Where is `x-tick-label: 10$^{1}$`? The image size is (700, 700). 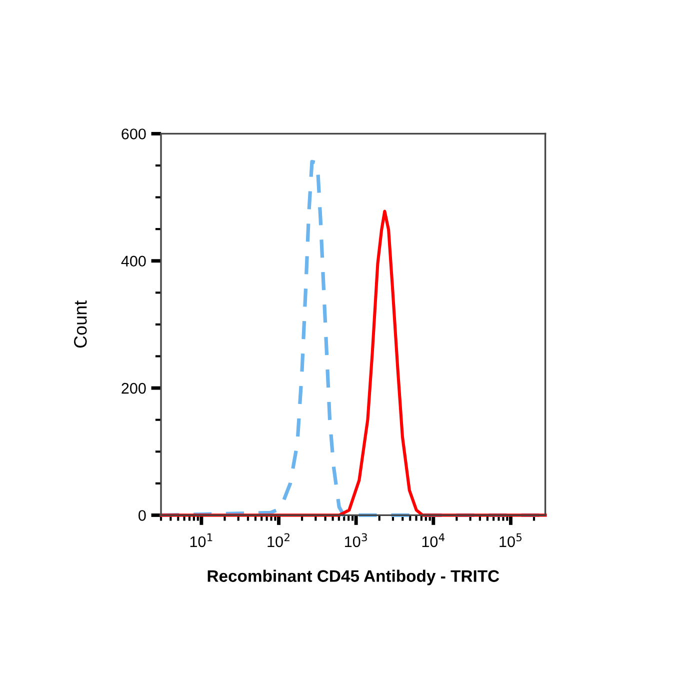 x-tick-label: 10$^{1}$ is located at coordinates (201, 540).